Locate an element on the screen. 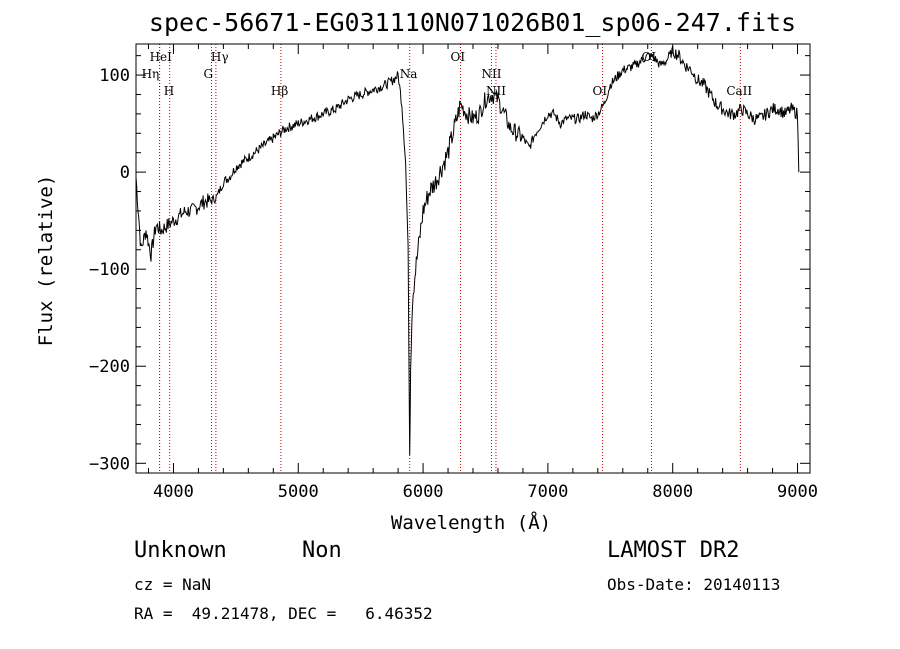  class-label: Unknown is located at coordinates (180, 550).